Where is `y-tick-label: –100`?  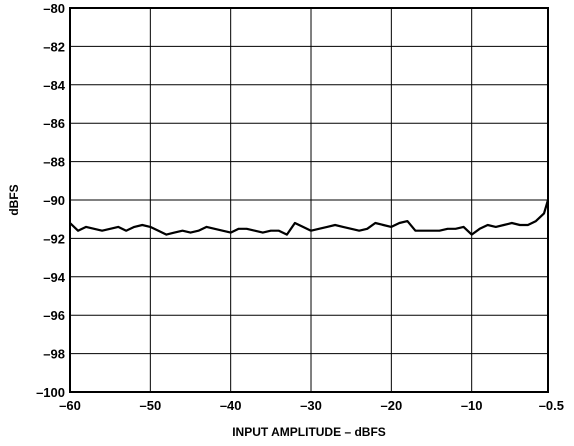
y-tick-label: –100 is located at coordinates (50, 392).